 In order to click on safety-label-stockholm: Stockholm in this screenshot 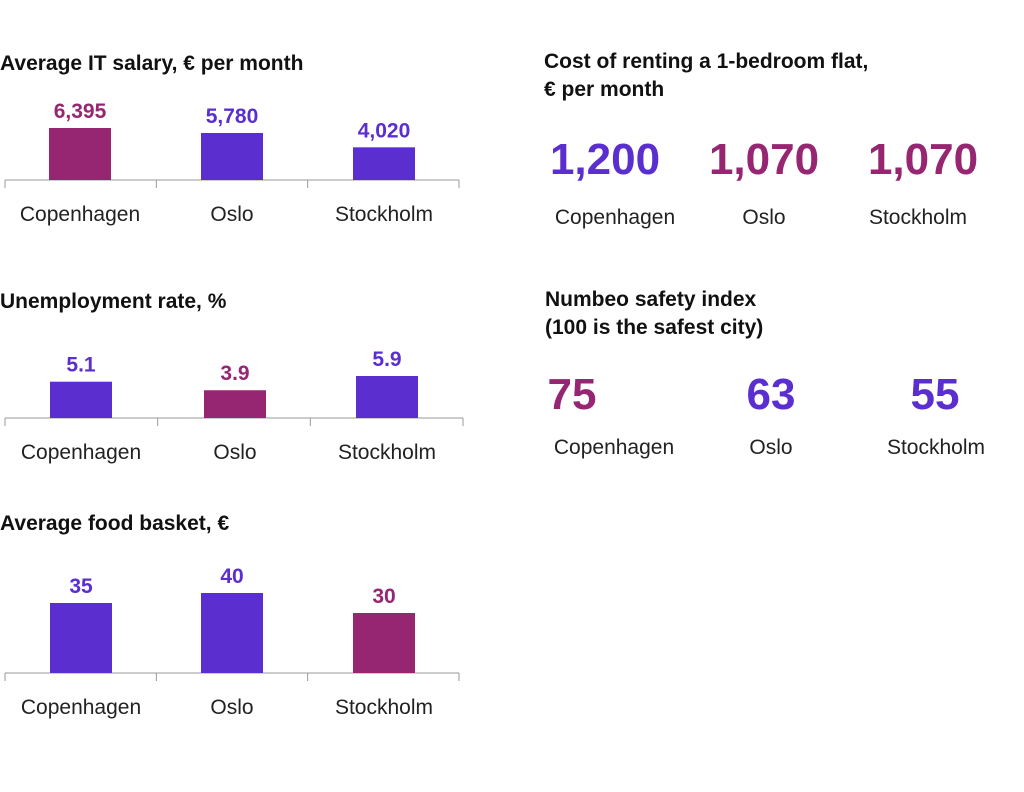, I will do `click(936, 447)`.